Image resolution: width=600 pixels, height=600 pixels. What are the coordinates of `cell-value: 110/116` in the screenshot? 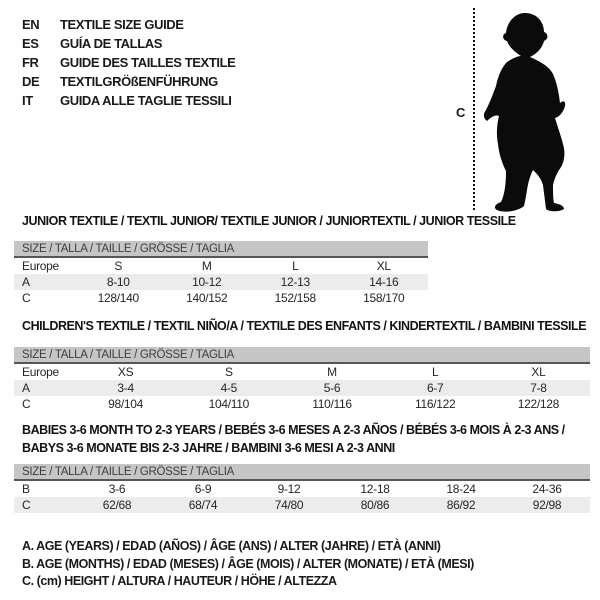 It's located at (332, 404).